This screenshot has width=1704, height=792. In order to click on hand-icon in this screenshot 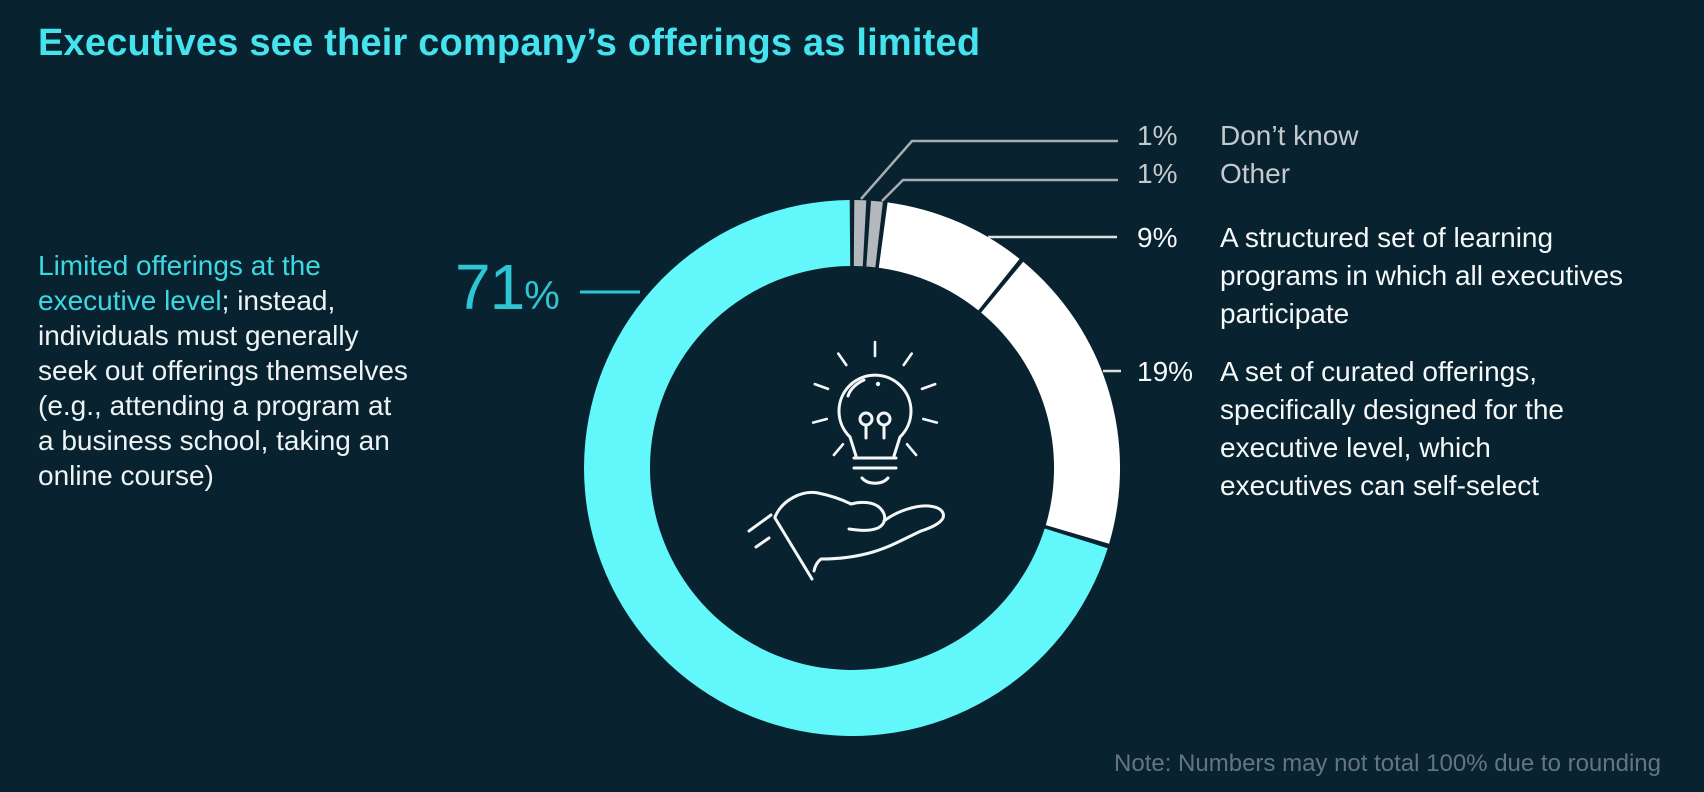, I will do `click(846, 535)`.